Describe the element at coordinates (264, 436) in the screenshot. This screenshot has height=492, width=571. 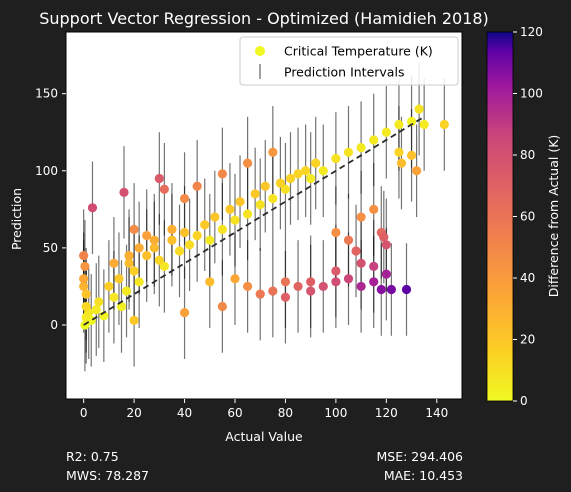
I see `x-axis-label: Actual Value` at that location.